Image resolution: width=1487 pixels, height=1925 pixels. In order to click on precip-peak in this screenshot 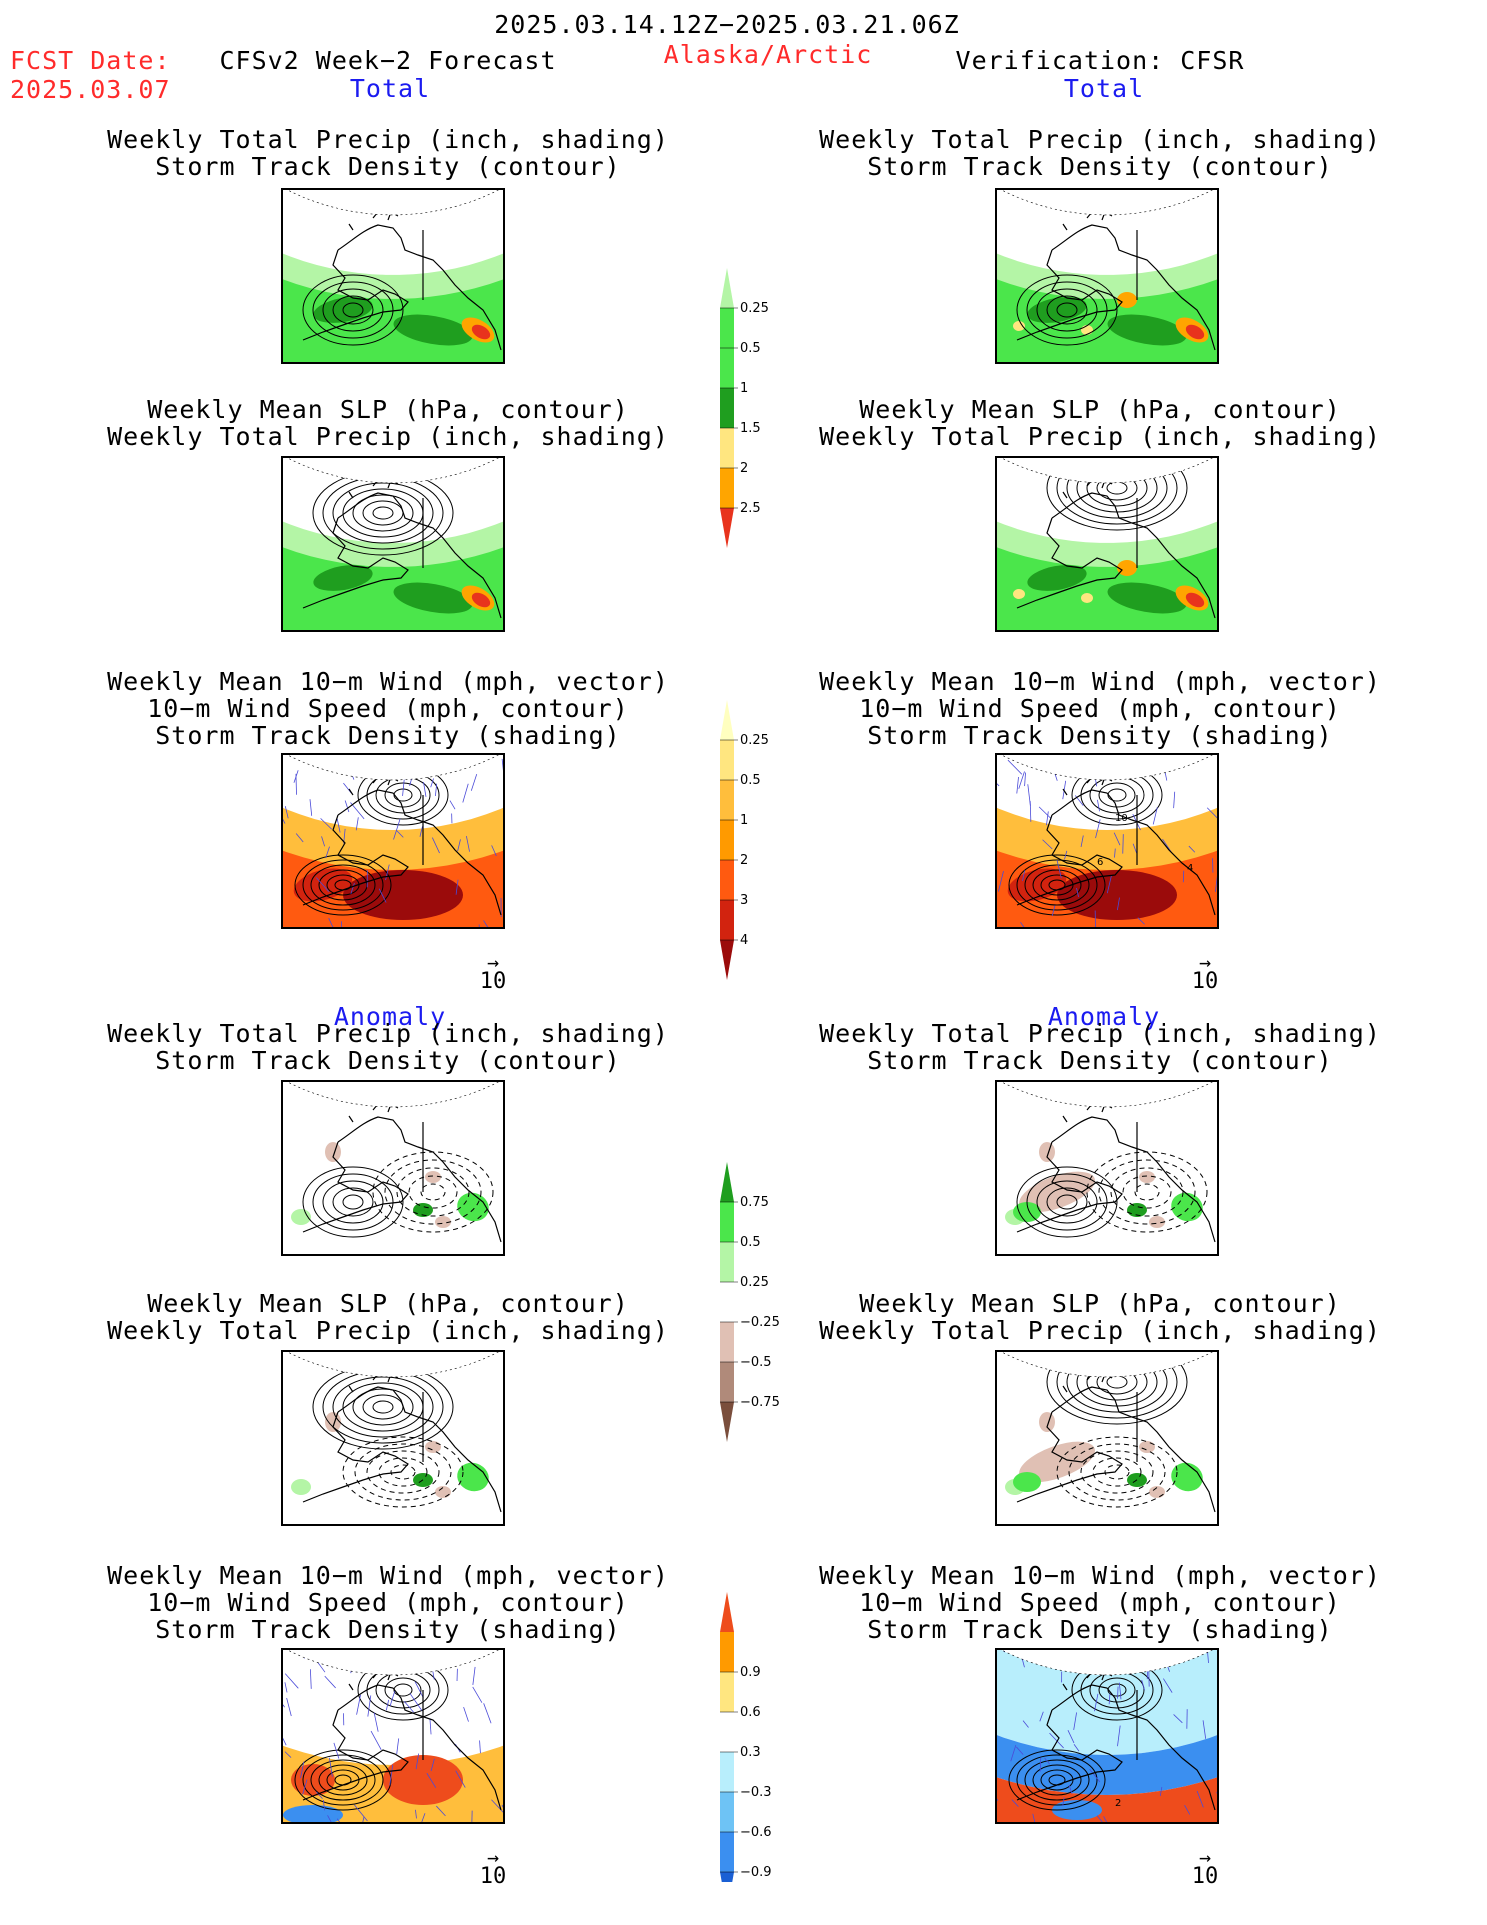, I will do `click(1195, 332)`.